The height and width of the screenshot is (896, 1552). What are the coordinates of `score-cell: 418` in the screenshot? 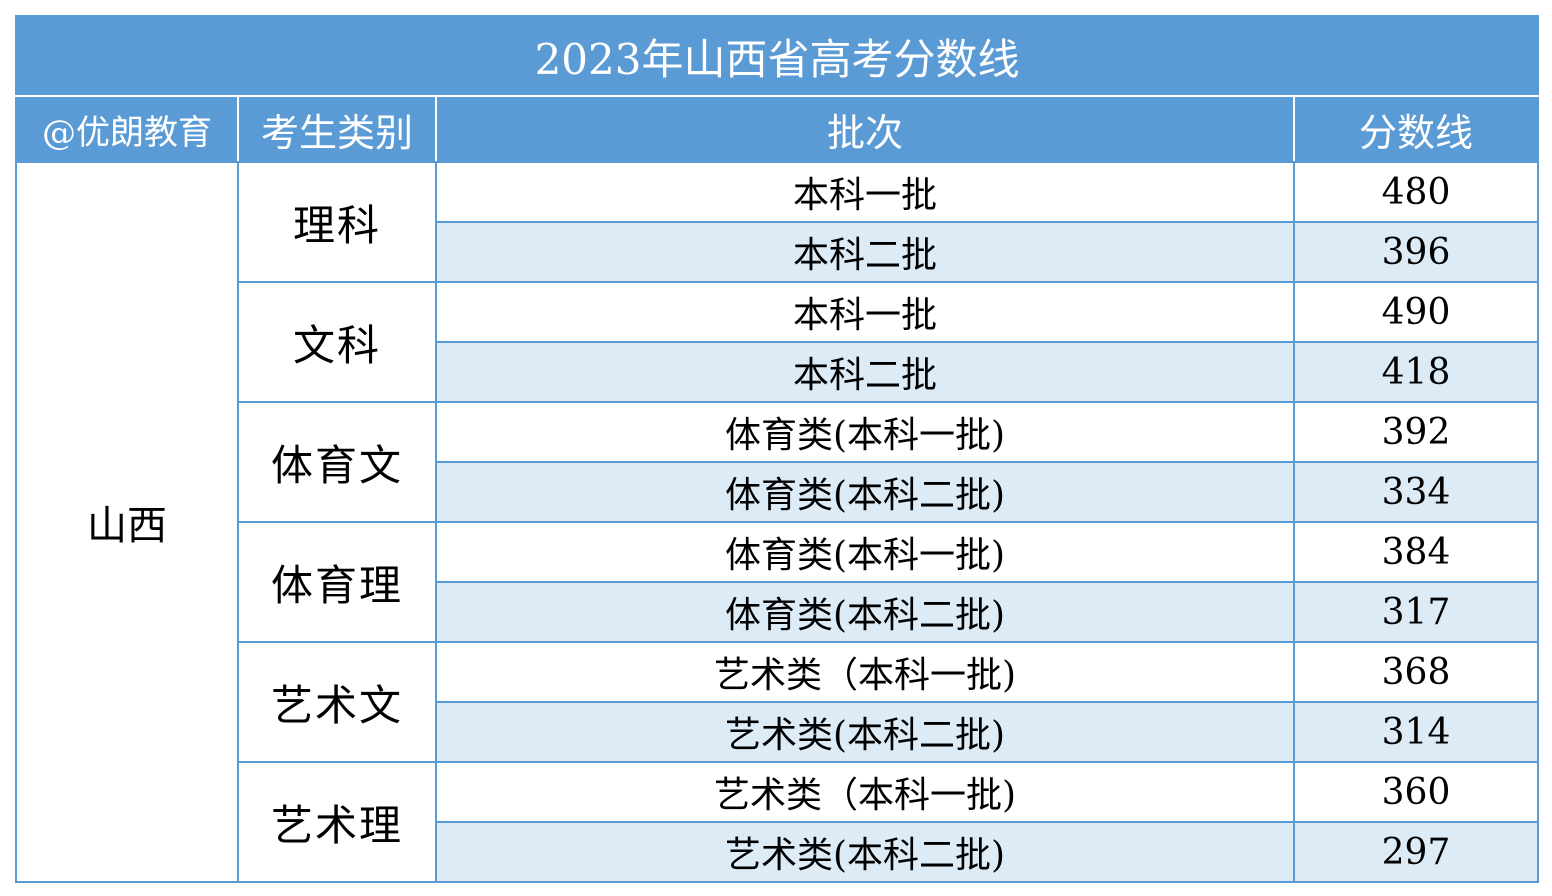 It's located at (1416, 372).